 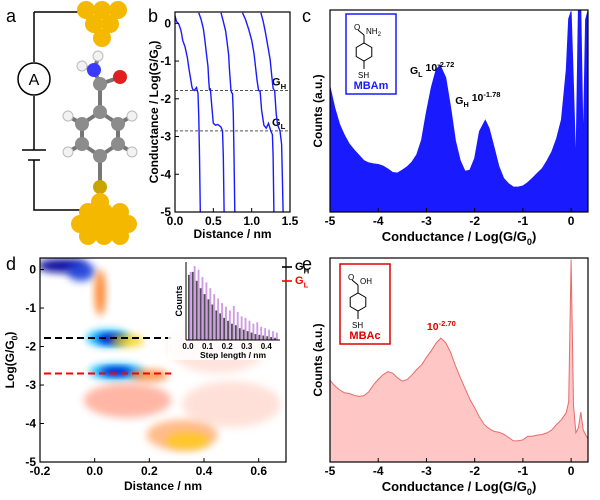 What do you see at coordinates (477, 99) in the screenshot?
I see `peak-label: GH 10-1.78` at bounding box center [477, 99].